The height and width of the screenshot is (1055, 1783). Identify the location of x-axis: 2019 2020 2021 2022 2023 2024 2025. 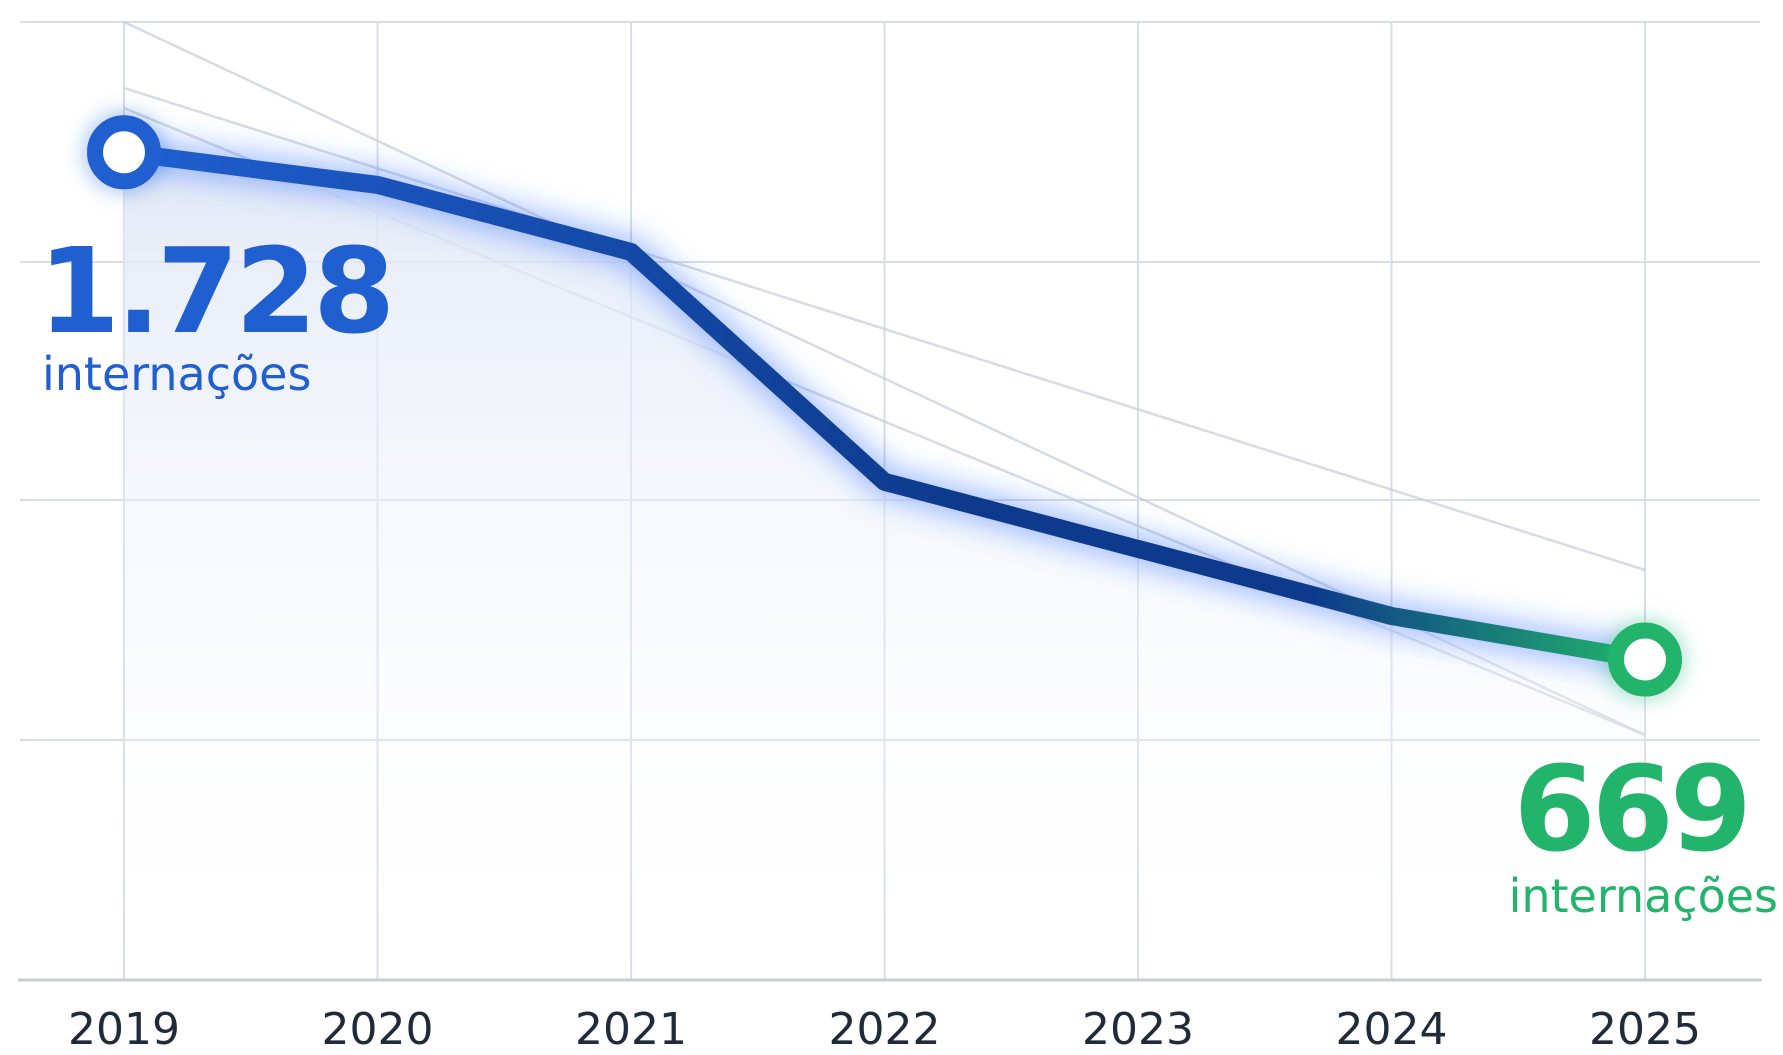
(890, 1016).